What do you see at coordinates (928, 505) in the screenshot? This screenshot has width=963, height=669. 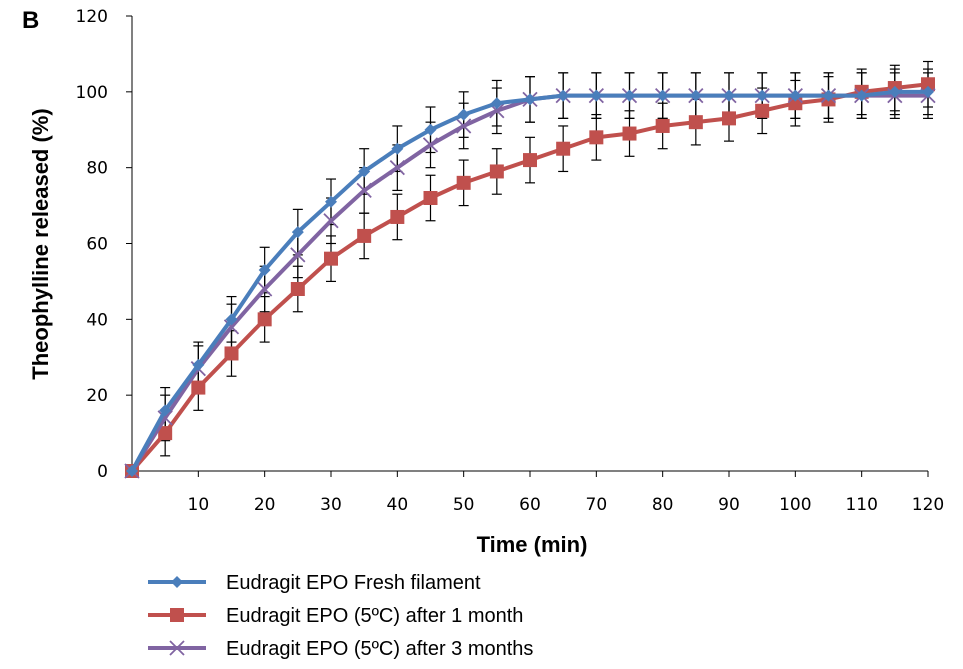 I see `x-tick-label: 120` at bounding box center [928, 505].